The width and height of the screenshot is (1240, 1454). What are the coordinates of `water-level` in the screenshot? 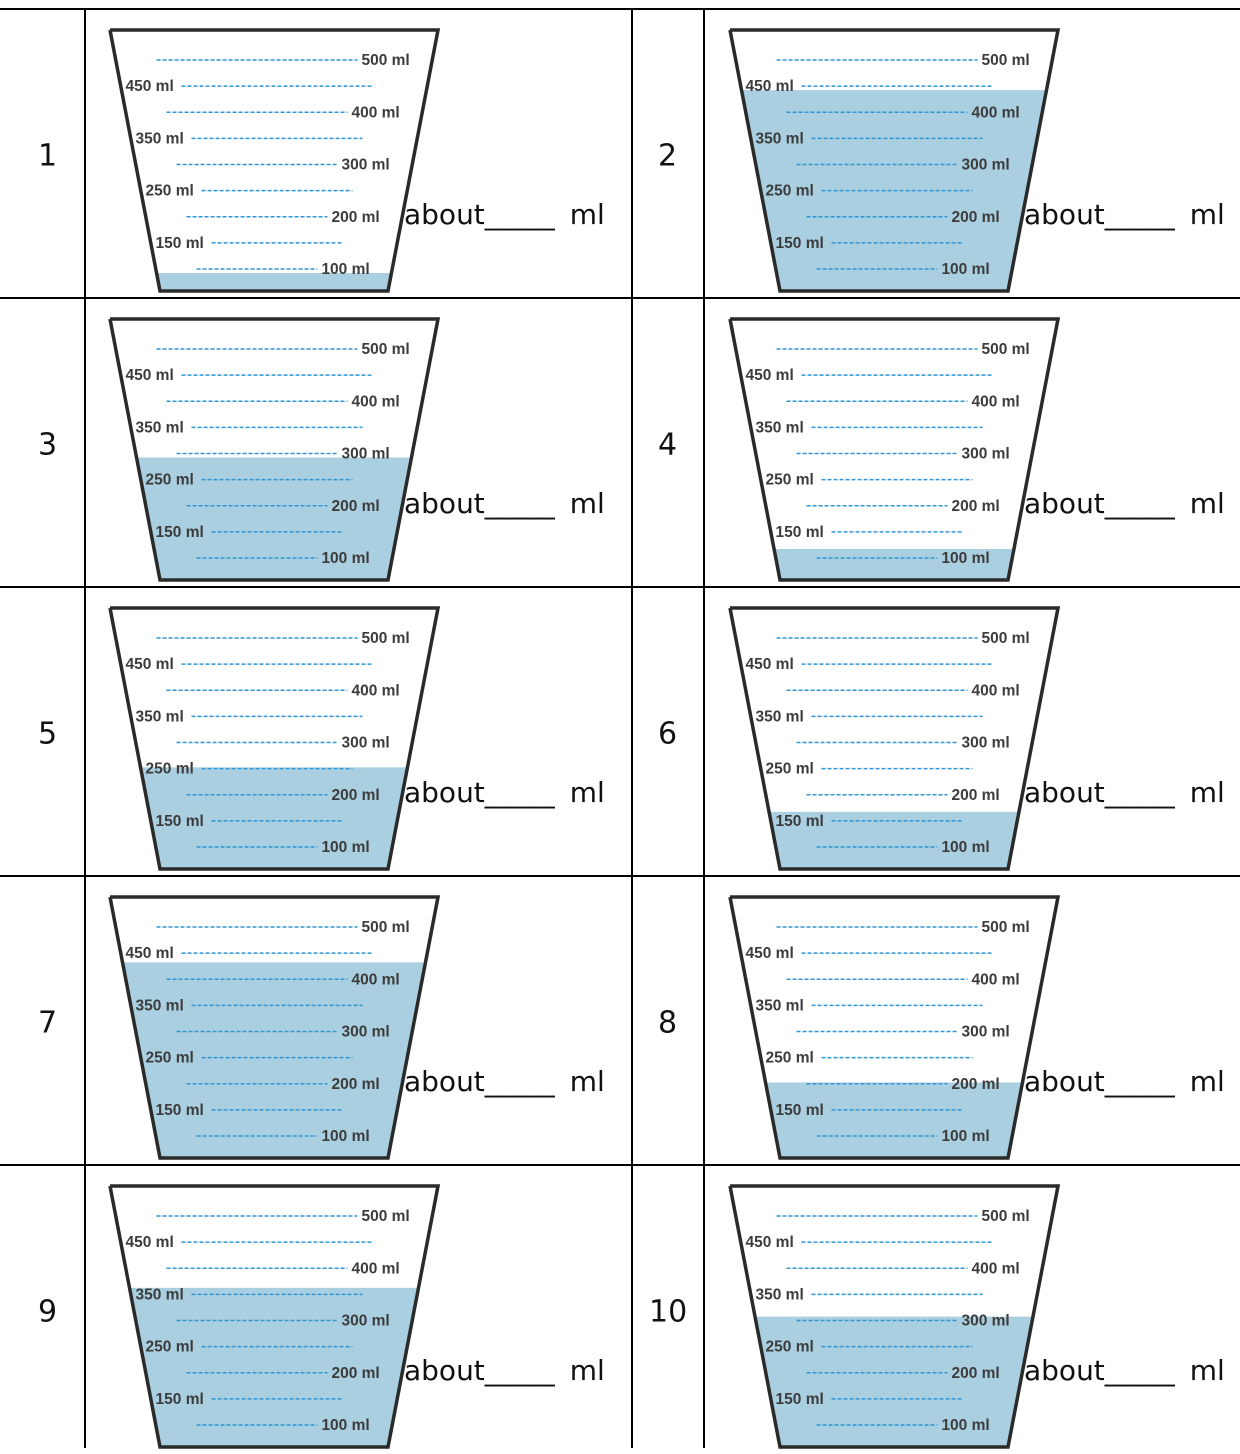 It's located at (274, 282).